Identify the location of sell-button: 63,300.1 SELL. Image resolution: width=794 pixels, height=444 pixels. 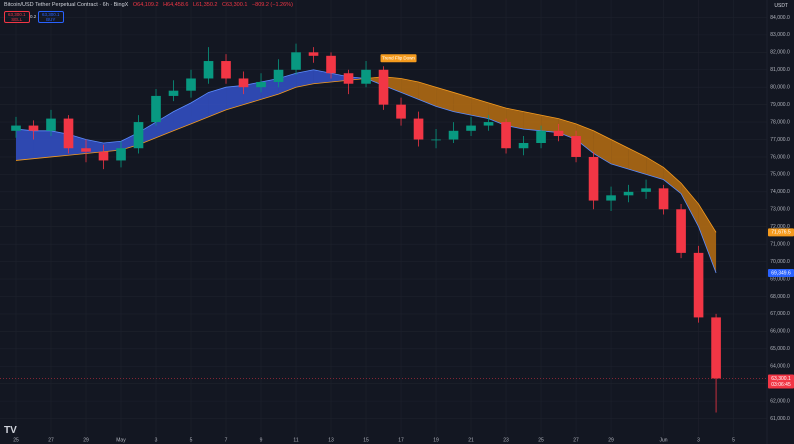
(17, 17).